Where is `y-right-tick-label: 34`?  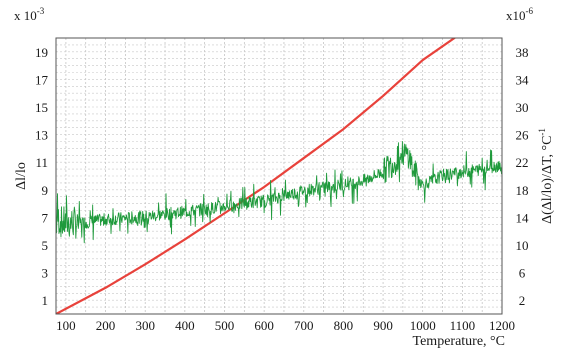 y-right-tick-label: 34 is located at coordinates (523, 79).